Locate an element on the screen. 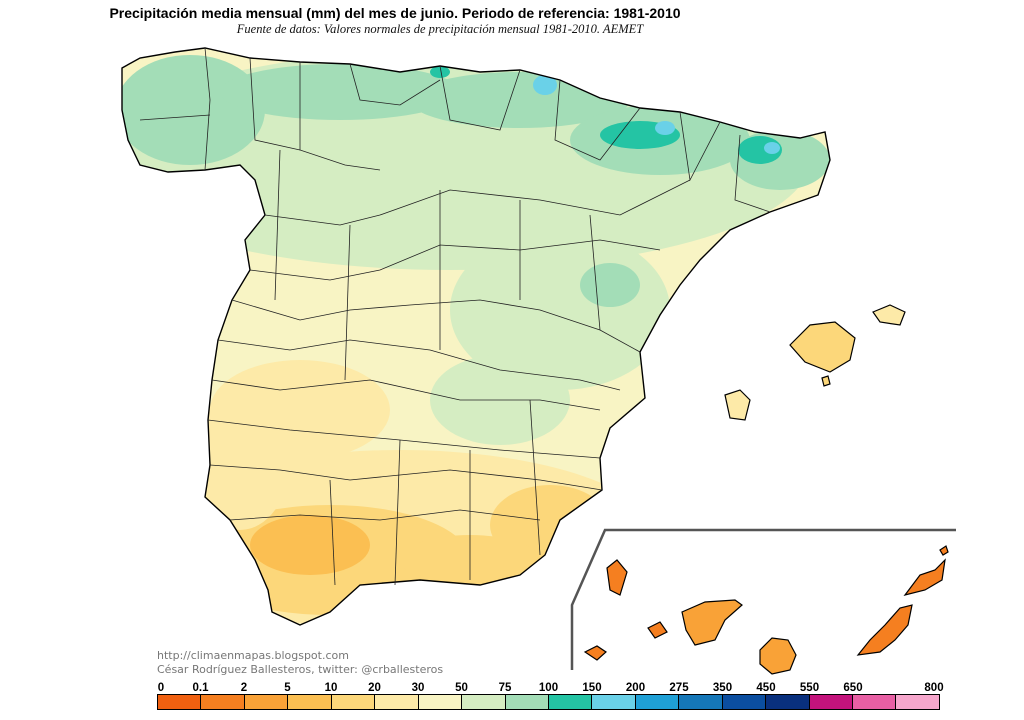 This screenshot has width=1024, height=720. legend-label: 50 is located at coordinates (461, 688).